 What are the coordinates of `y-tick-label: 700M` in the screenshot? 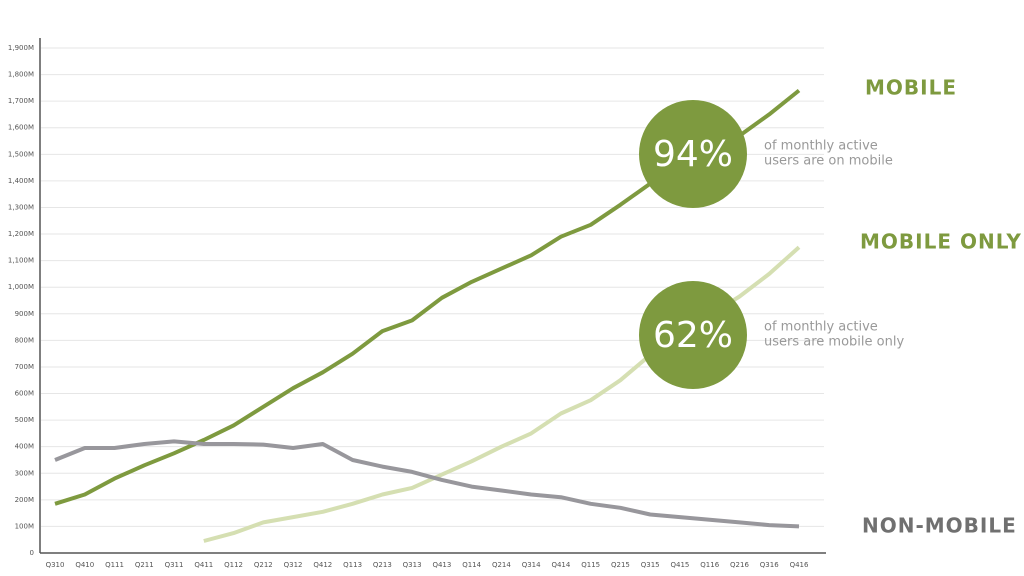 It's located at (24, 367).